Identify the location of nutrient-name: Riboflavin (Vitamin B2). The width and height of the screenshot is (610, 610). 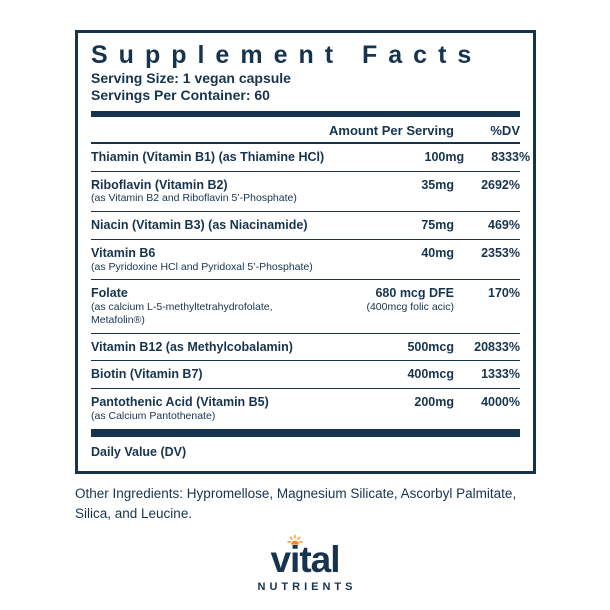
(159, 184).